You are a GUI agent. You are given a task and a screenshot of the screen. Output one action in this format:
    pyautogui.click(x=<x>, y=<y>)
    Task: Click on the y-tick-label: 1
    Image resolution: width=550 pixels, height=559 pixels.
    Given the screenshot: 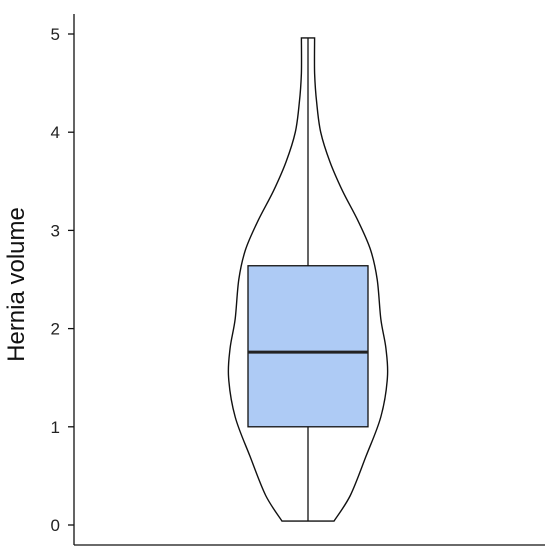 What is the action you would take?
    pyautogui.click(x=55, y=427)
    